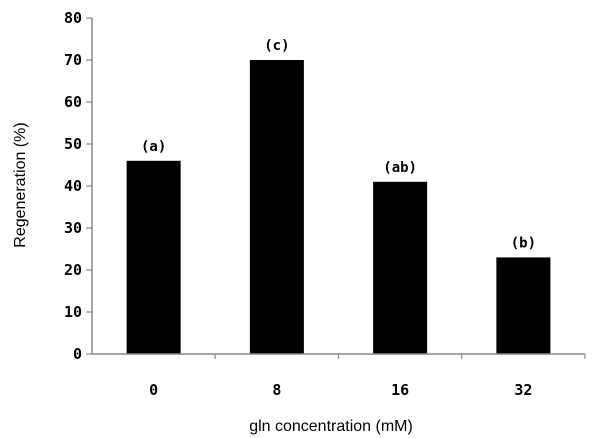 This screenshot has height=438, width=594. Describe the element at coordinates (367, 376) in the screenshot. I see `x-axis-ticks: 0 8 16 32` at that location.